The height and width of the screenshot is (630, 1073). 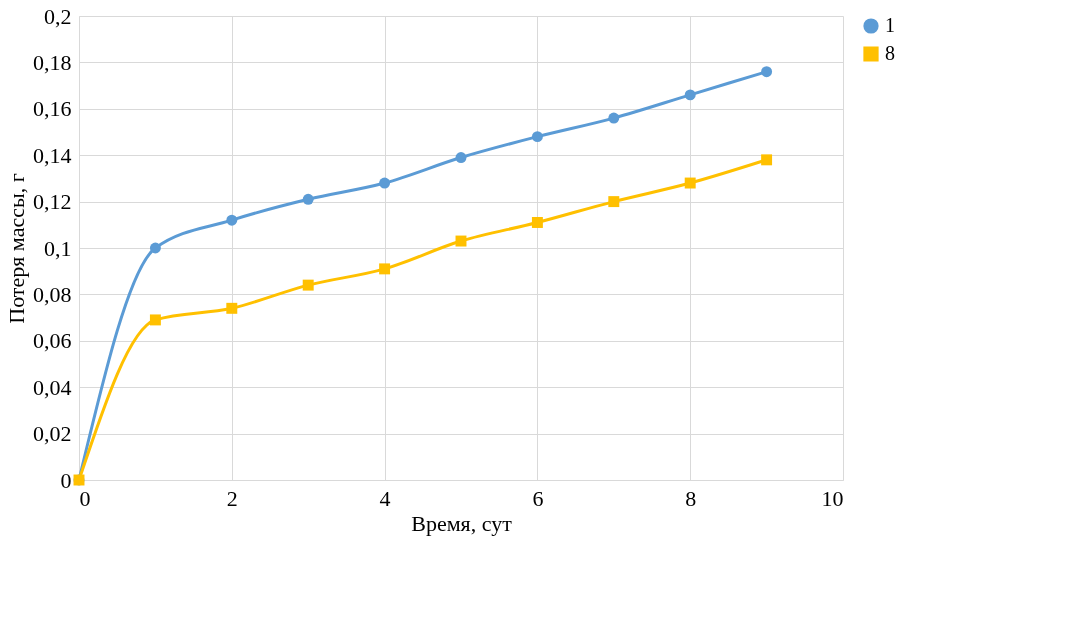 I want to click on y-tick-label: 0,06, so click(x=52, y=341).